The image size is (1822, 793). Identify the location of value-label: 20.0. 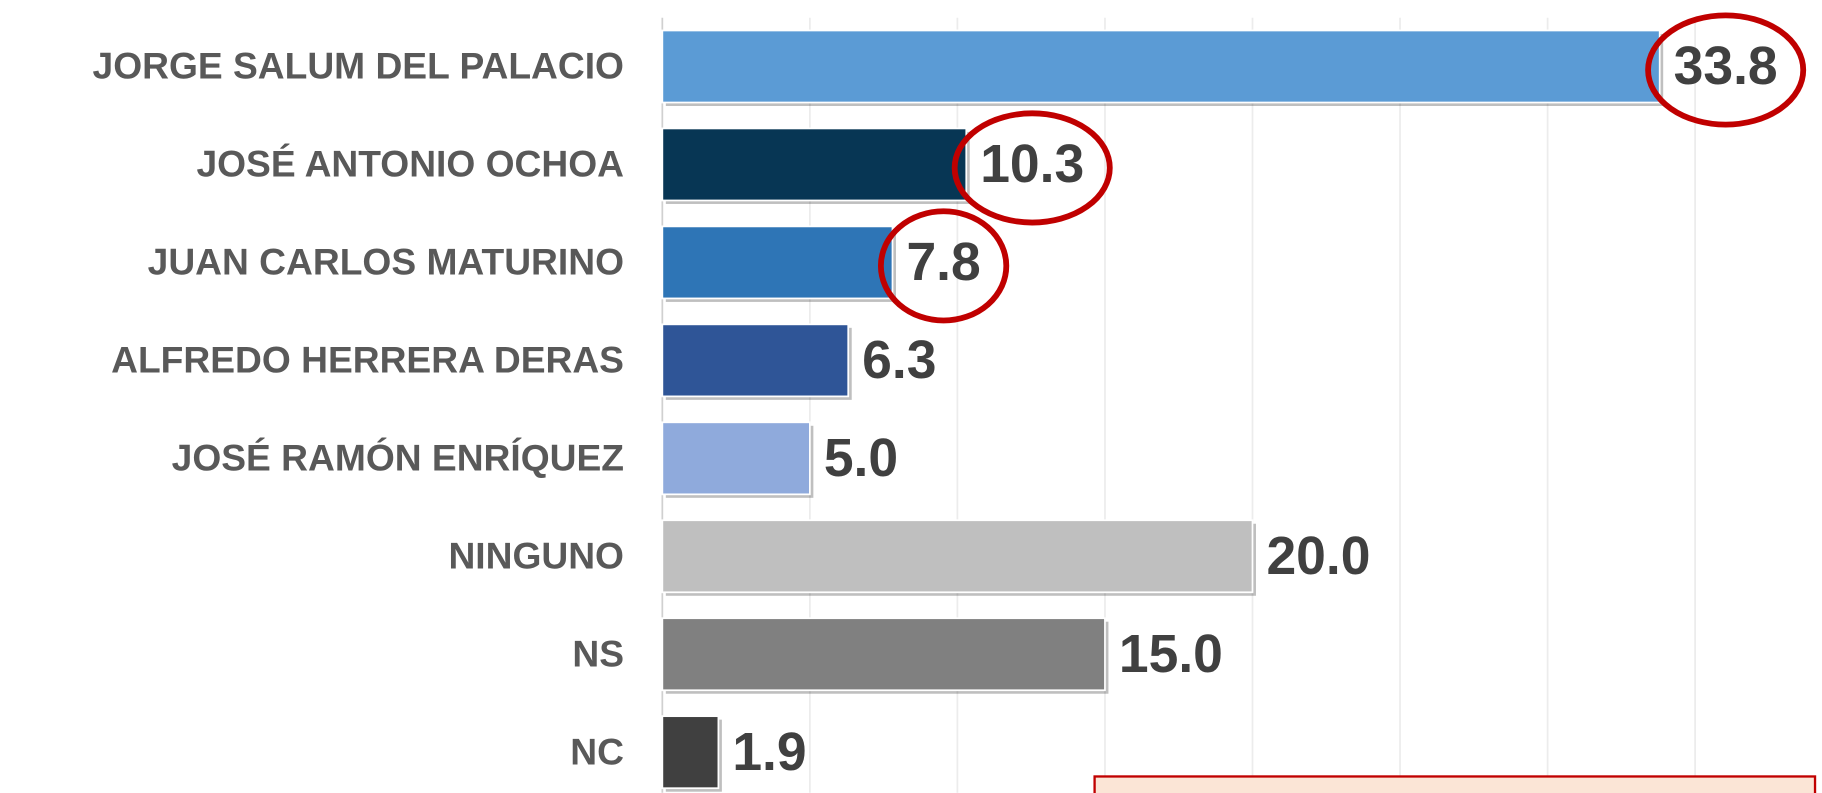
(1318, 556).